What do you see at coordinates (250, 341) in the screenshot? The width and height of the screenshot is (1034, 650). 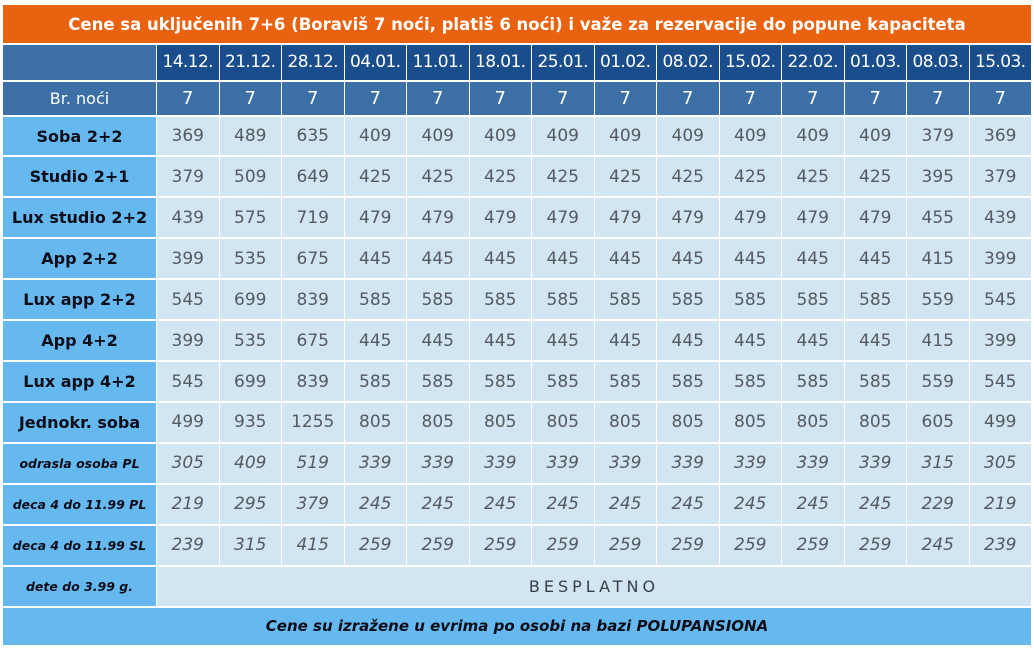 I see `price-cell: 535` at bounding box center [250, 341].